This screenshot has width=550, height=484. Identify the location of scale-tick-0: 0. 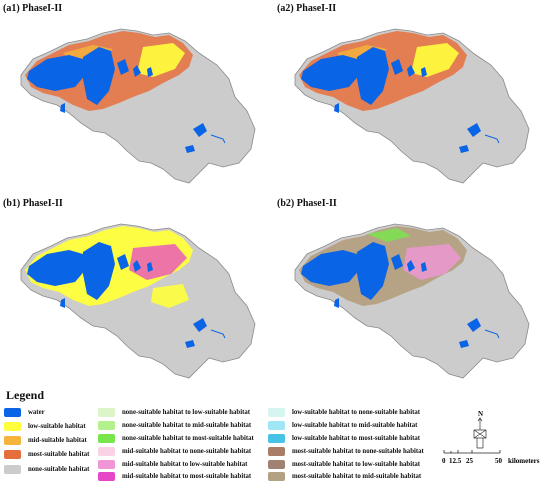
(444, 461).